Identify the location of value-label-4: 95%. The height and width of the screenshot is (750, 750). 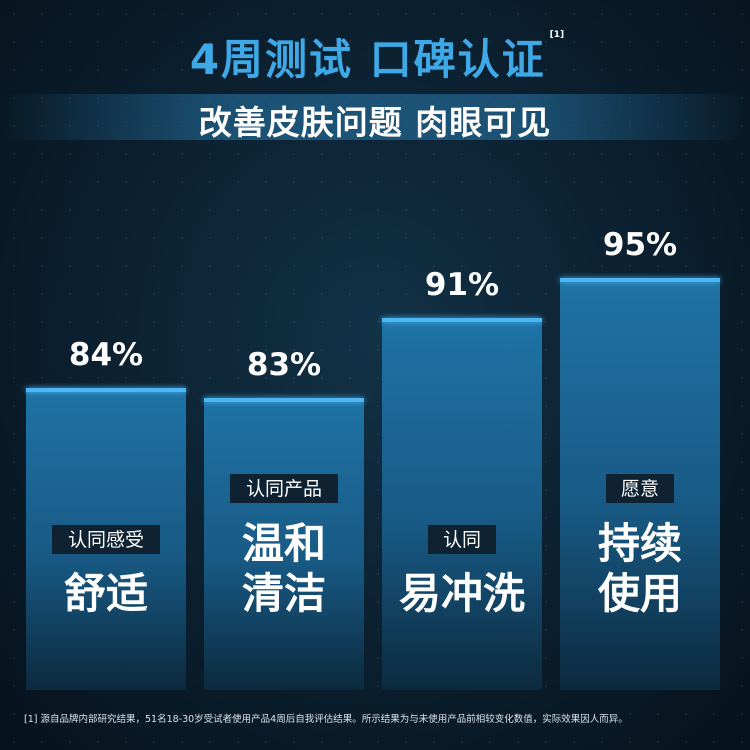
(640, 245).